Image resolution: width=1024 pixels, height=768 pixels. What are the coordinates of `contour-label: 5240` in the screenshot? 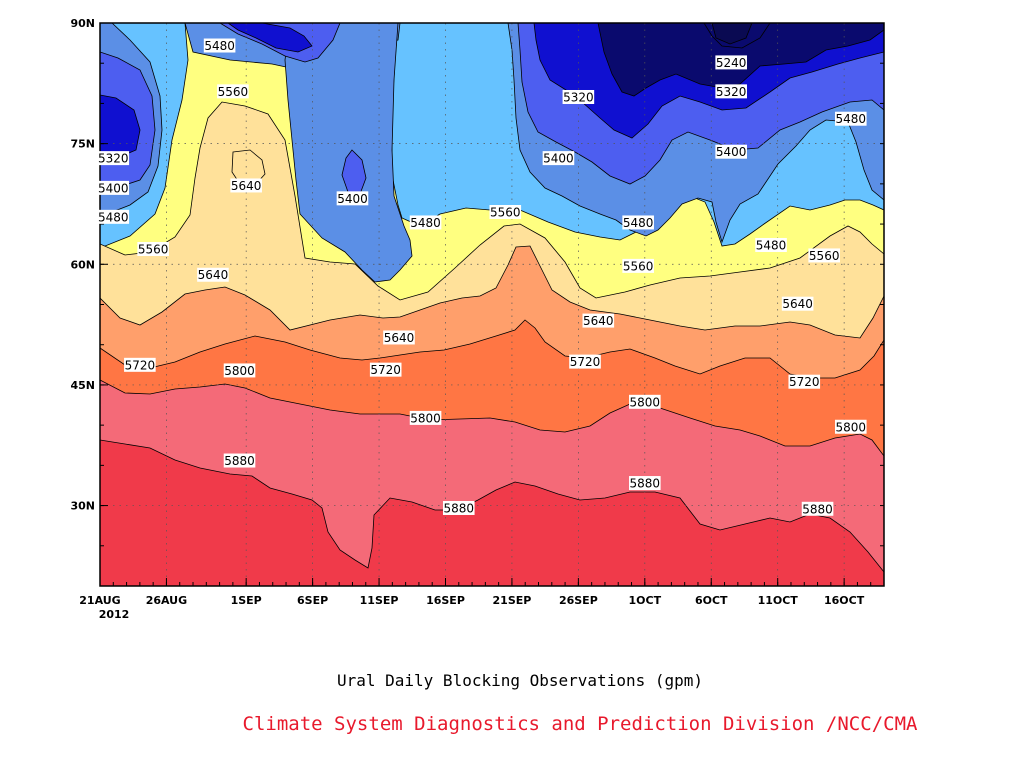 It's located at (731, 63).